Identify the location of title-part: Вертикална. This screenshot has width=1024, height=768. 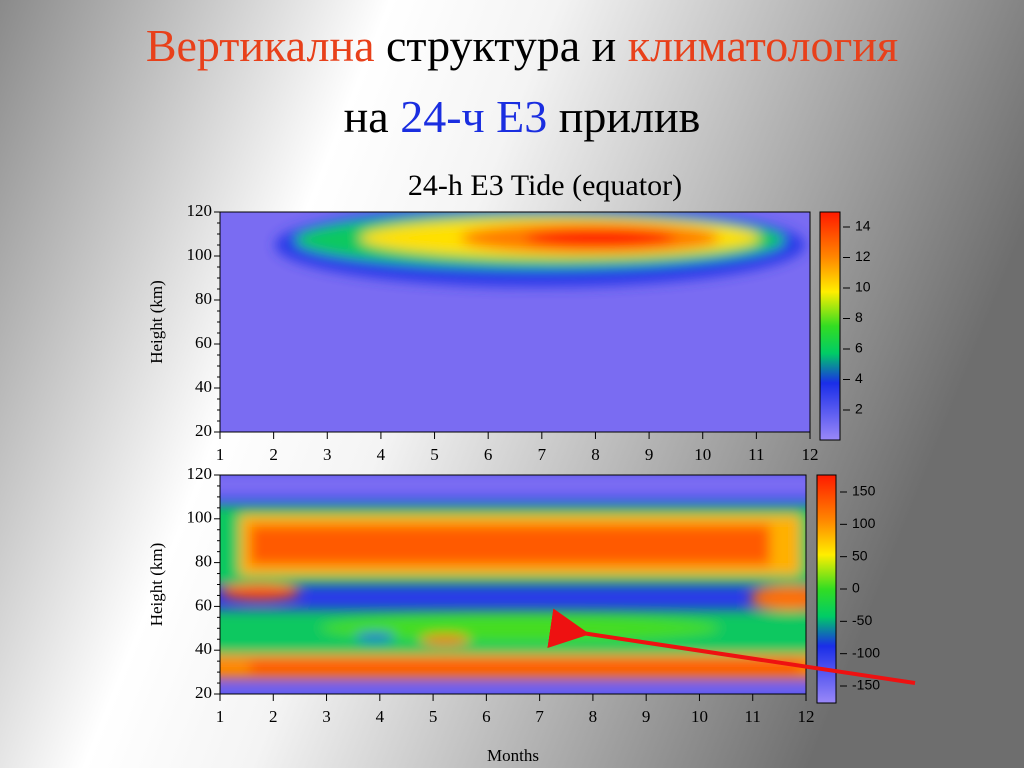
(260, 45).